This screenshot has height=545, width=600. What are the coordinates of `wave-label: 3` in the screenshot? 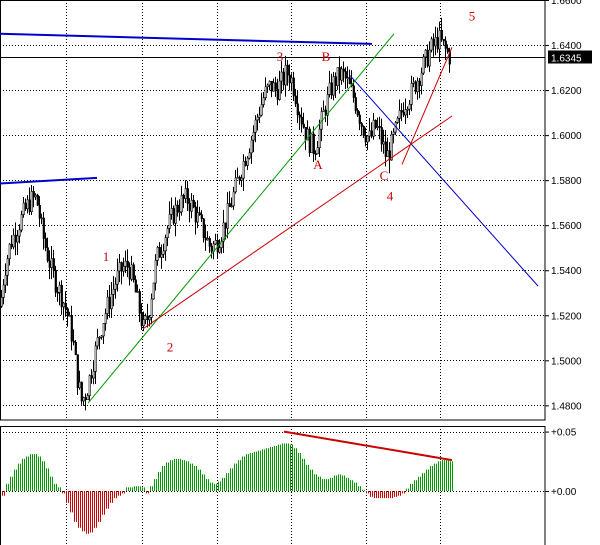 It's located at (280, 56).